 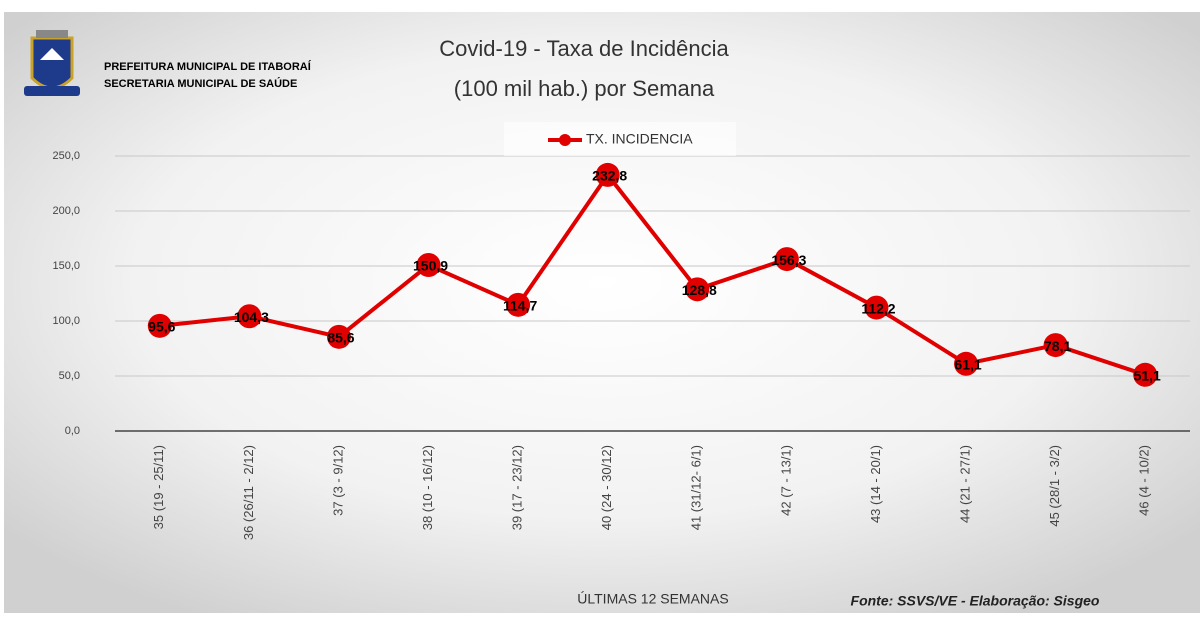 I want to click on data-label: 95,6, so click(x=161, y=327).